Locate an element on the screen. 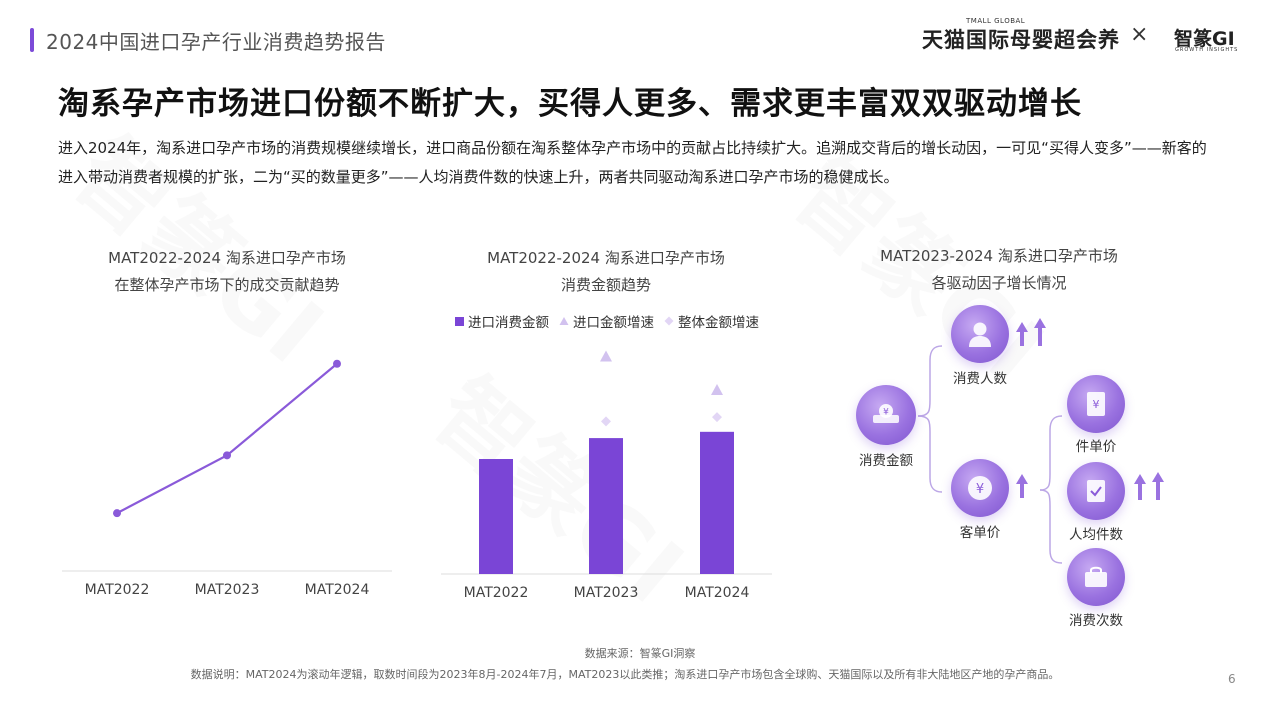 The height and width of the screenshot is (720, 1280). chart1-title: MAT2022-2024 淘系进口孕产市场 在整体孕产市场下的成交贡献趋势 is located at coordinates (227, 272).